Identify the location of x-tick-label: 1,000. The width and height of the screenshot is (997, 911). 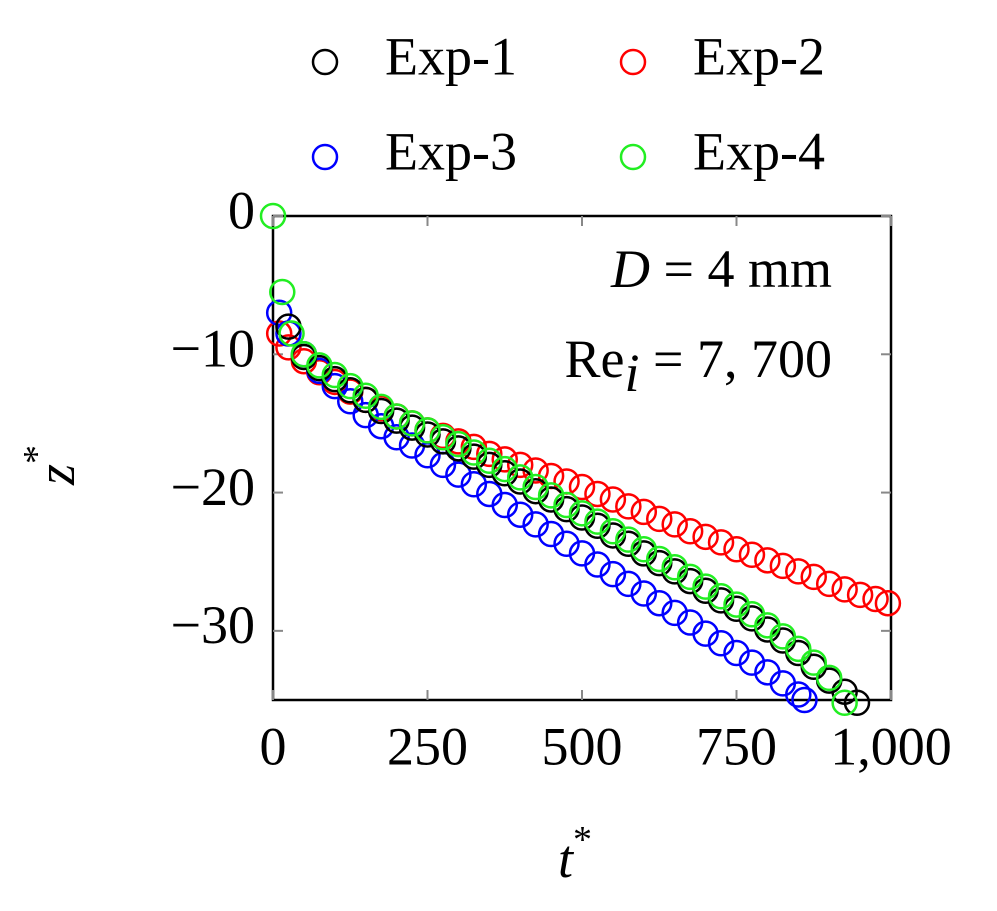
(891, 746).